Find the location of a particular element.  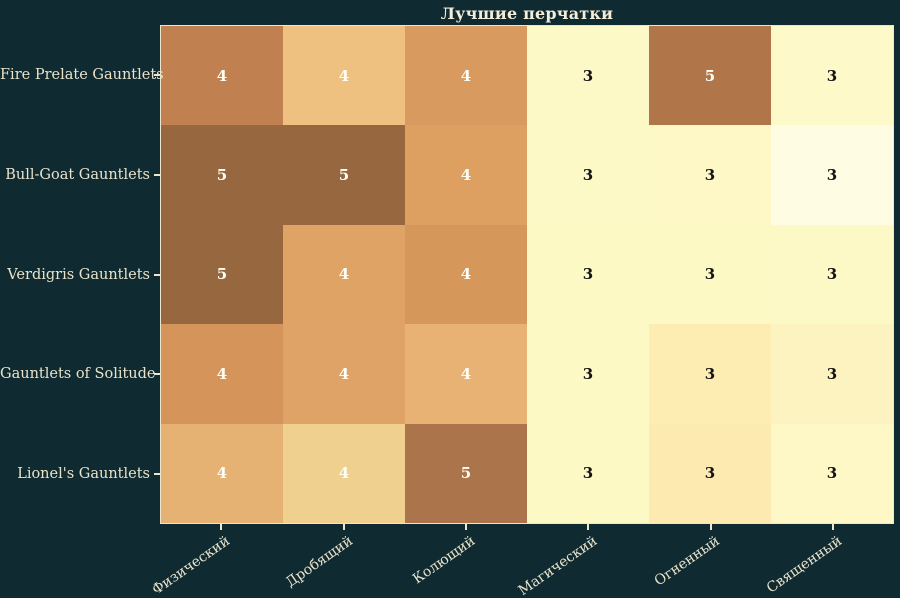

x-tick-label: Магический is located at coordinates (558, 565).